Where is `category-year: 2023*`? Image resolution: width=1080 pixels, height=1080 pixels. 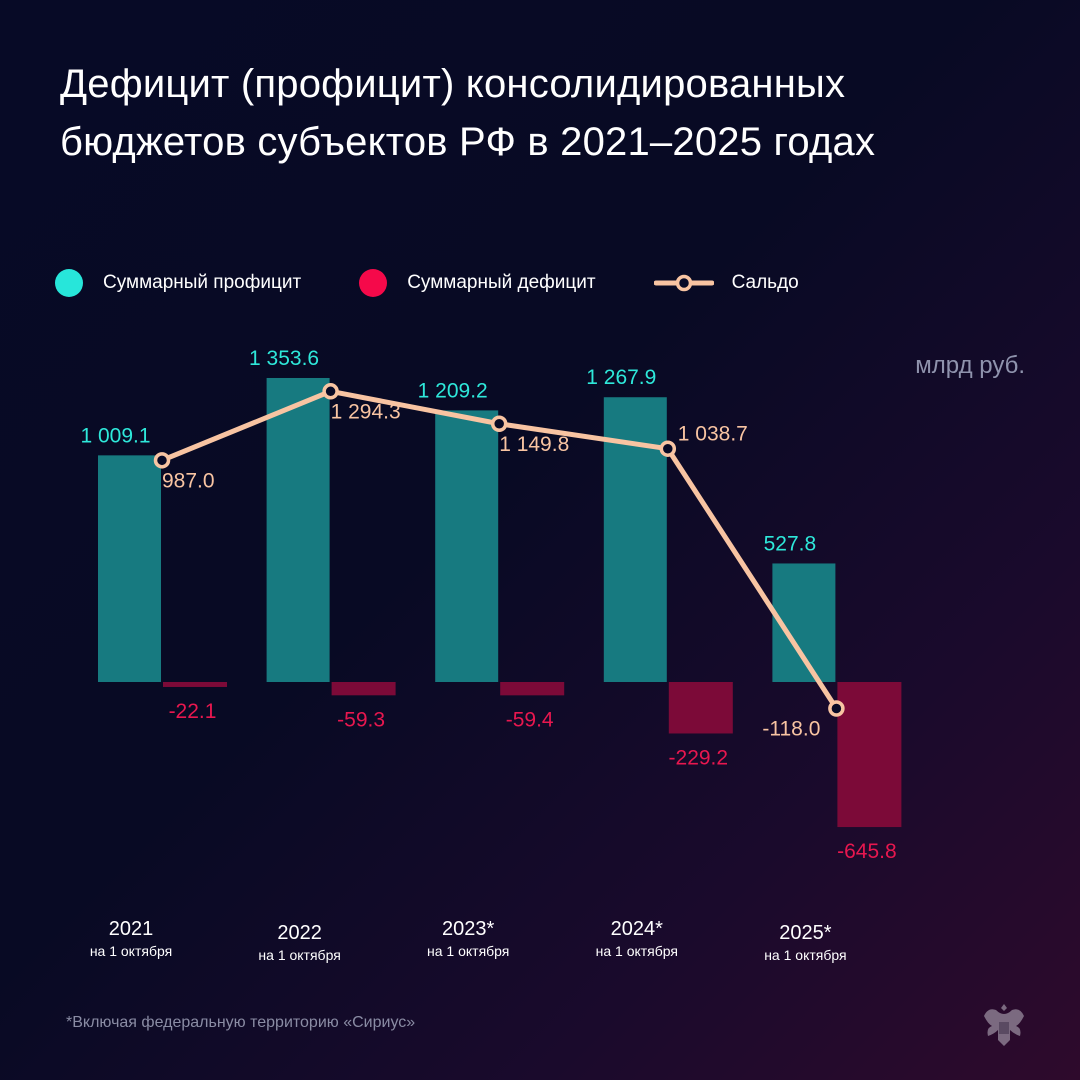
category-year: 2023* is located at coordinates (468, 929).